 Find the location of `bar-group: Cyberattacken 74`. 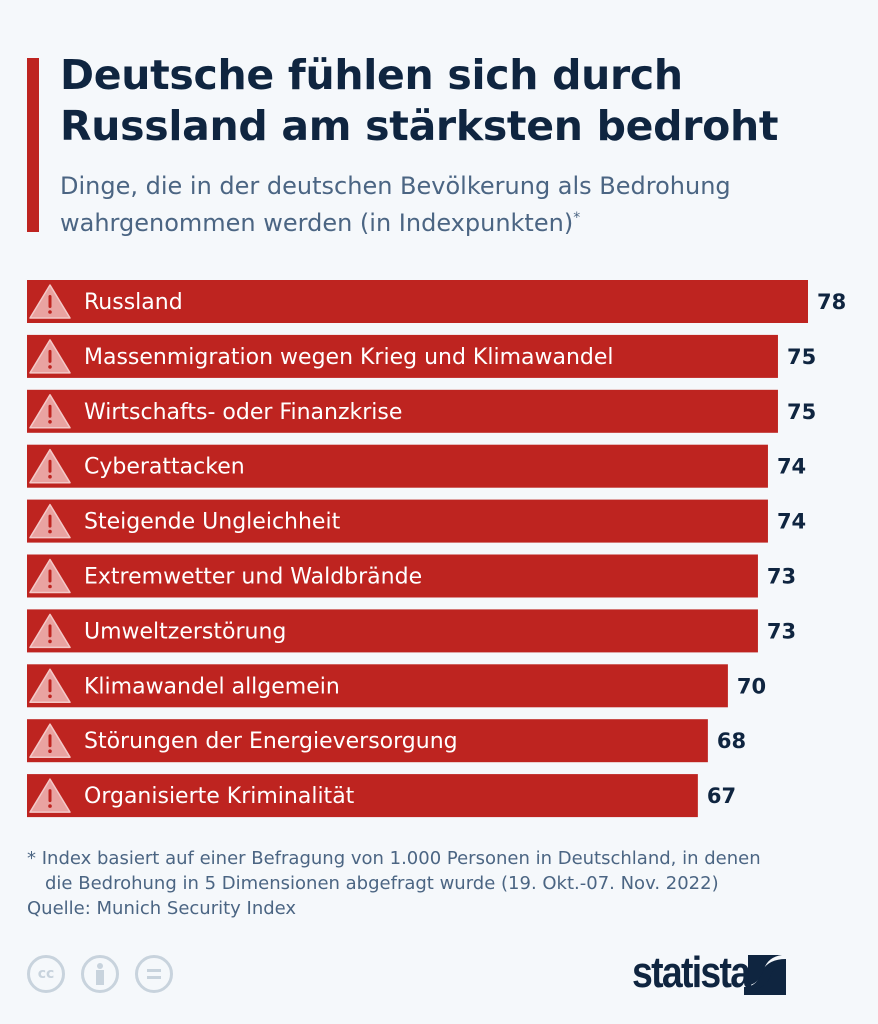

bar-group: Cyberattacken 74 is located at coordinates (416, 466).